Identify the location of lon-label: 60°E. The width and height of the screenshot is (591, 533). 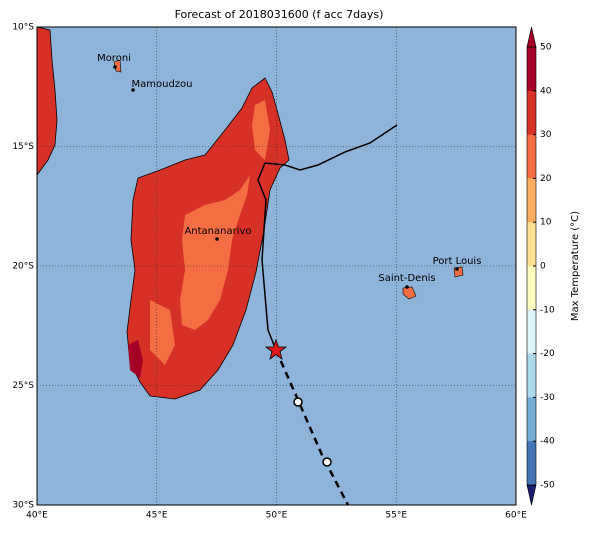
(516, 516).